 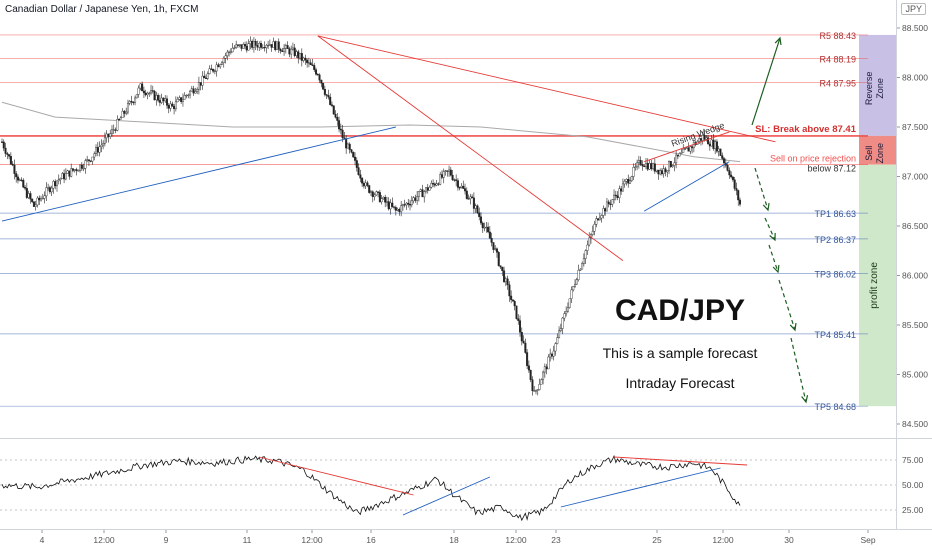 I want to click on time-tick-label: 23, so click(x=556, y=540).